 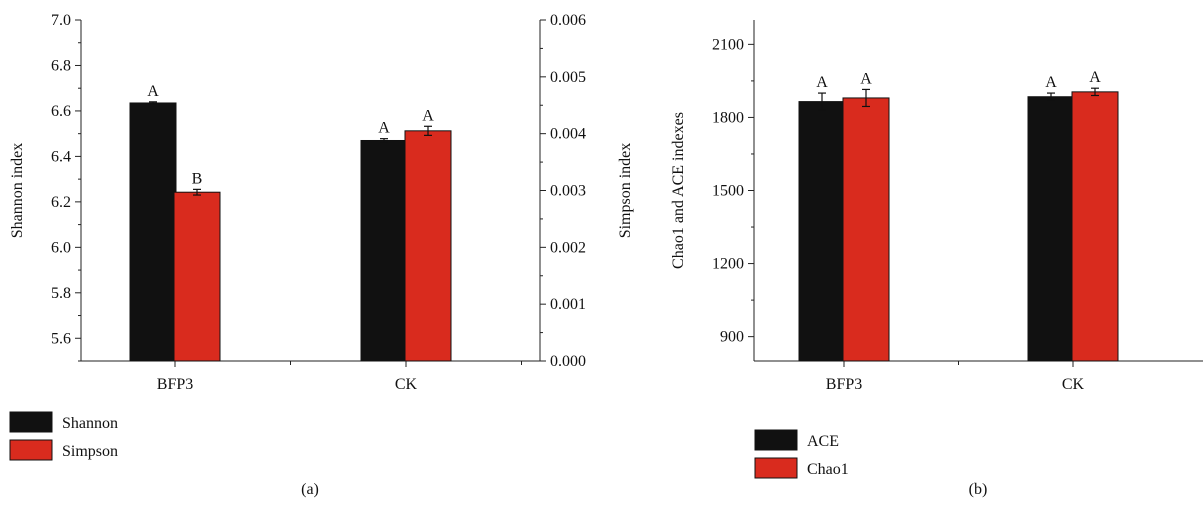 I want to click on panel-a-right-tick-label: 0.005, so click(x=568, y=77).